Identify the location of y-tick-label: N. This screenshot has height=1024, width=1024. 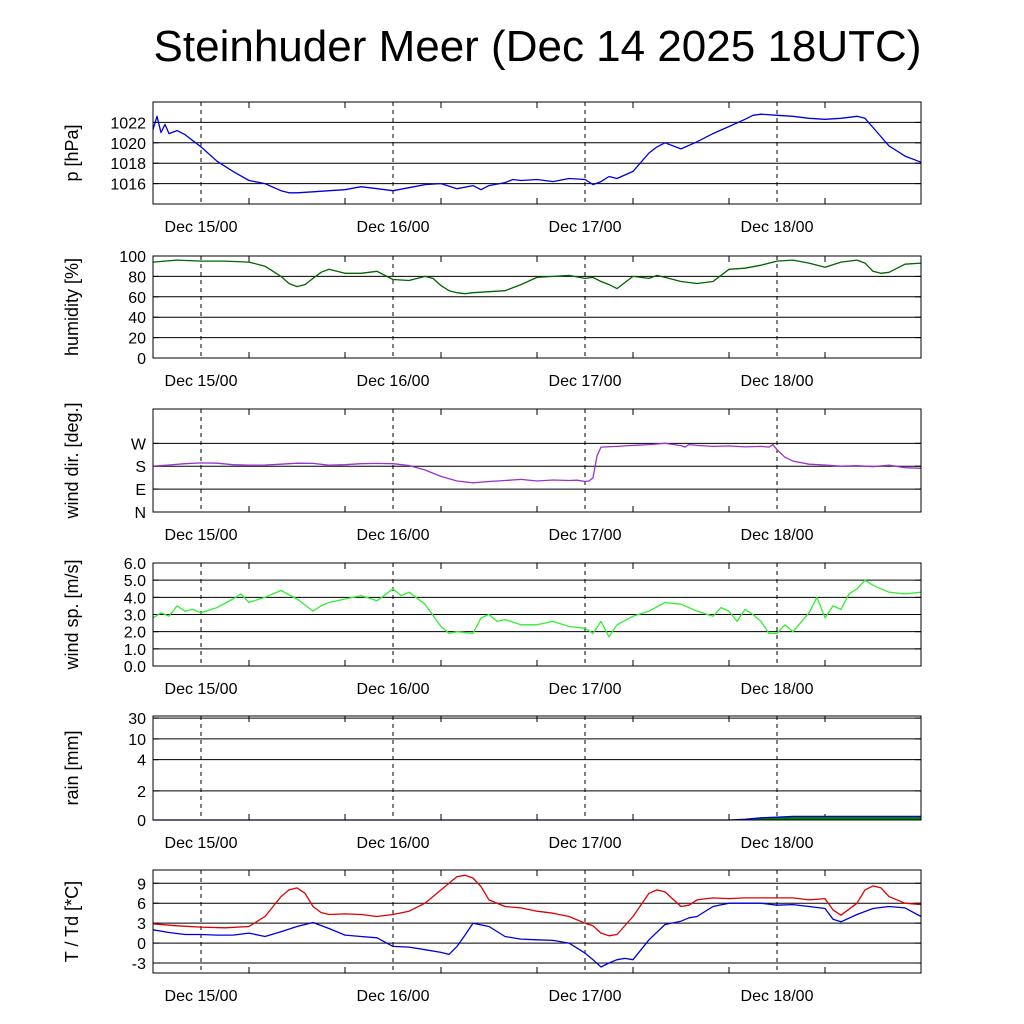
(140, 513).